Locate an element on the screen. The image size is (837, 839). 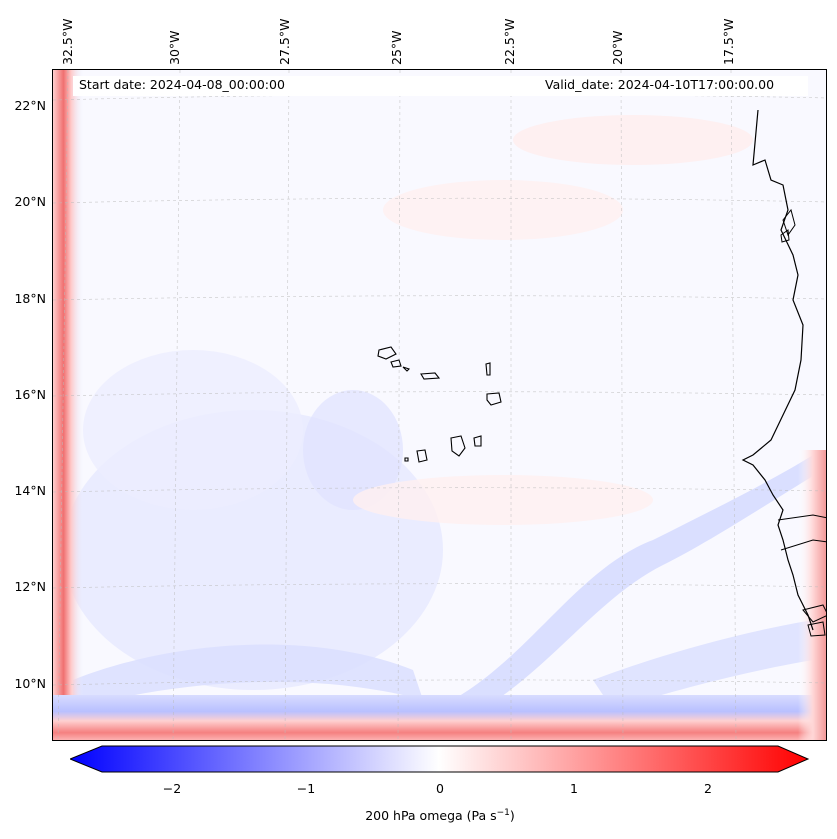
lat-label-20n: 20°N is located at coordinates (30, 201).